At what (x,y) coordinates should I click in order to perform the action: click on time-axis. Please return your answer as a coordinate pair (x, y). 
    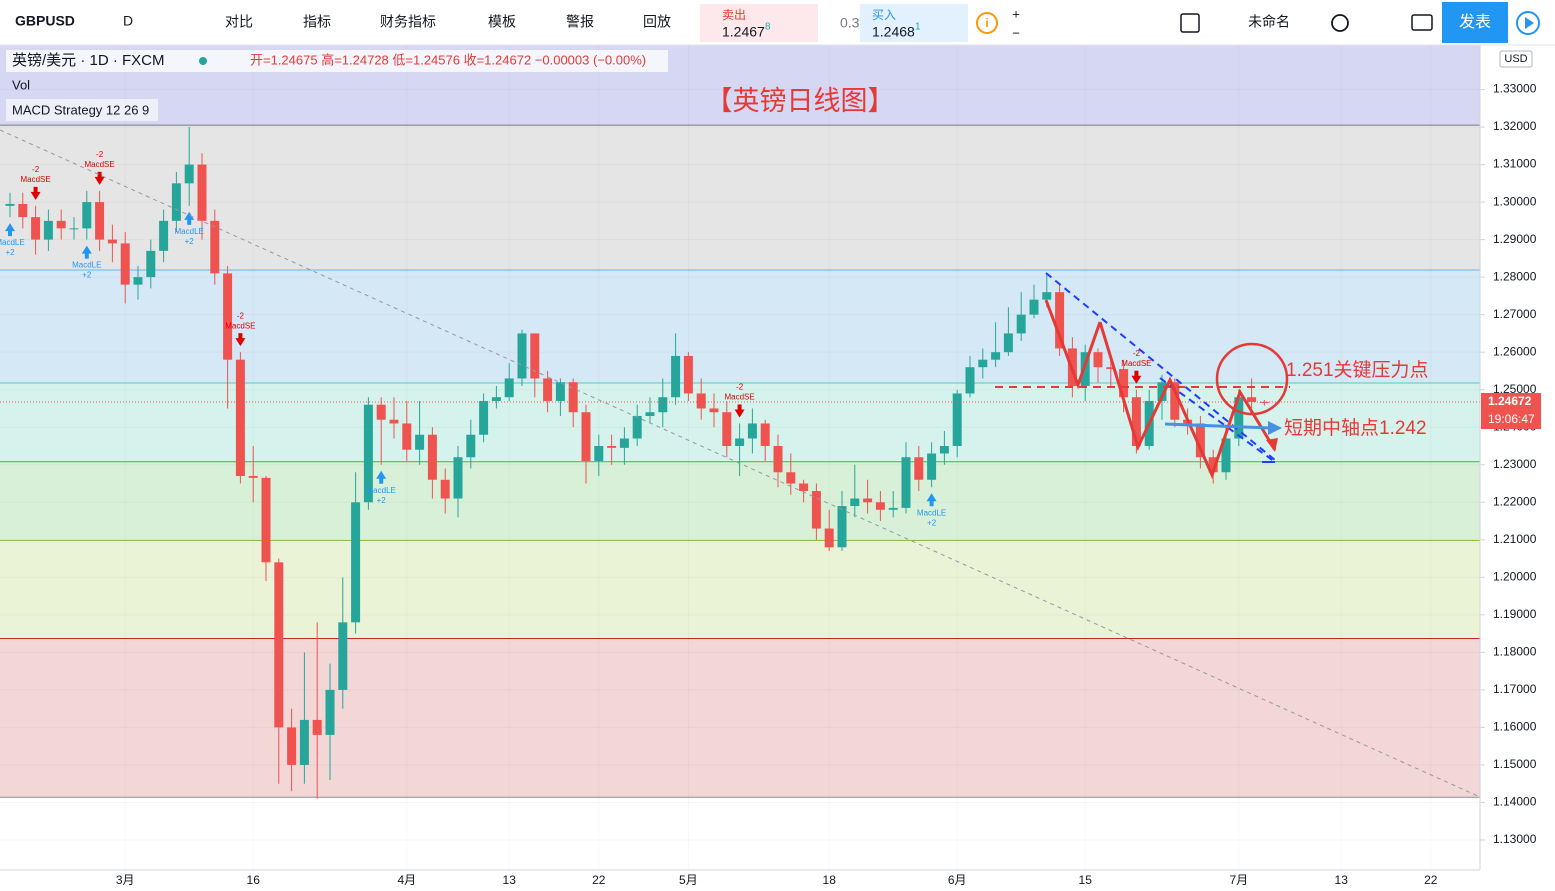
    Looking at the image, I should click on (740, 880).